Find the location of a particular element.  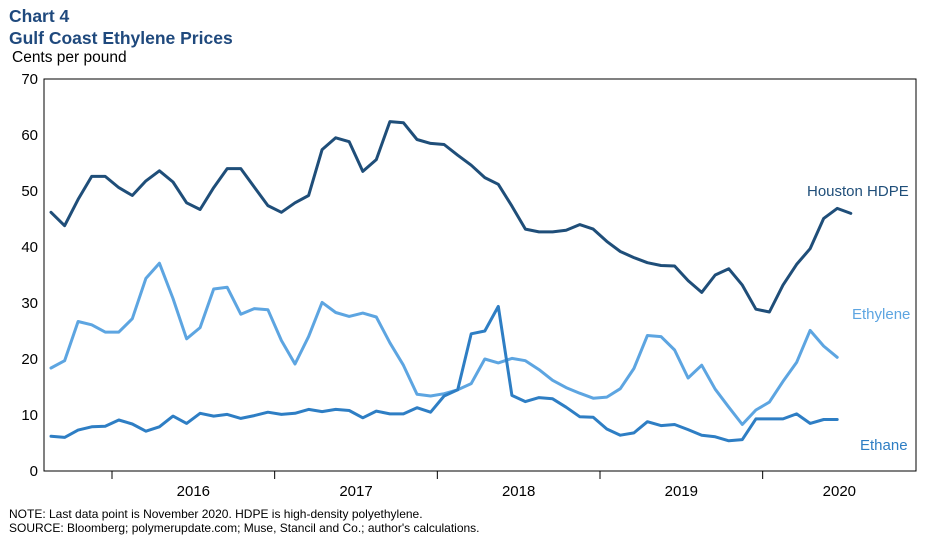

x-tick-label: 2017 is located at coordinates (355, 491).